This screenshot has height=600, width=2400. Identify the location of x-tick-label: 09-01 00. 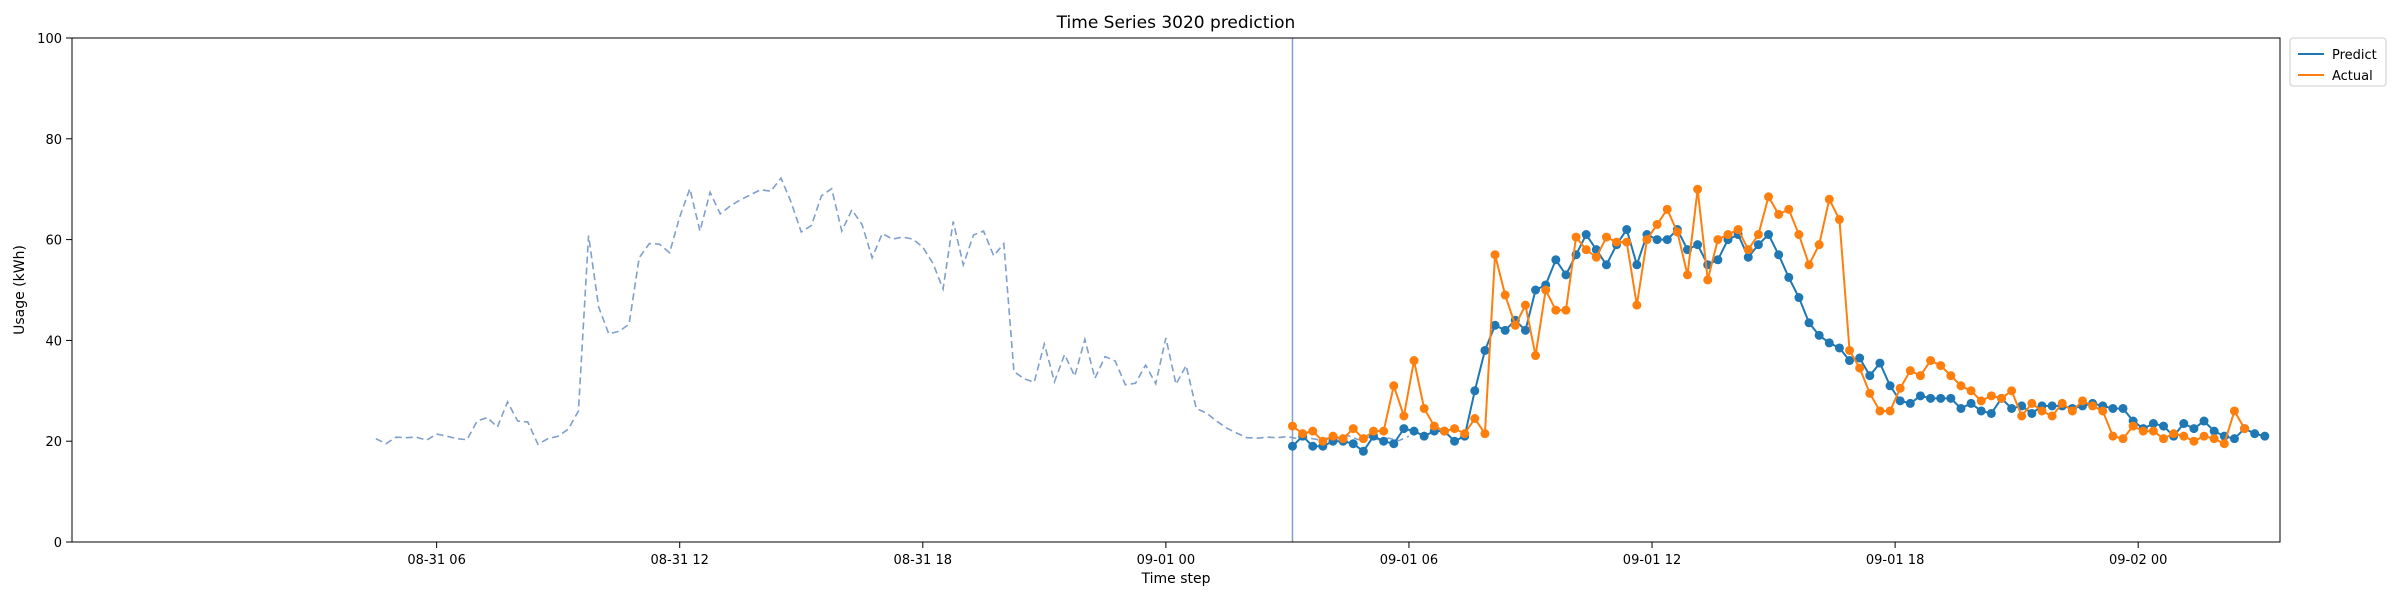
(1166, 560).